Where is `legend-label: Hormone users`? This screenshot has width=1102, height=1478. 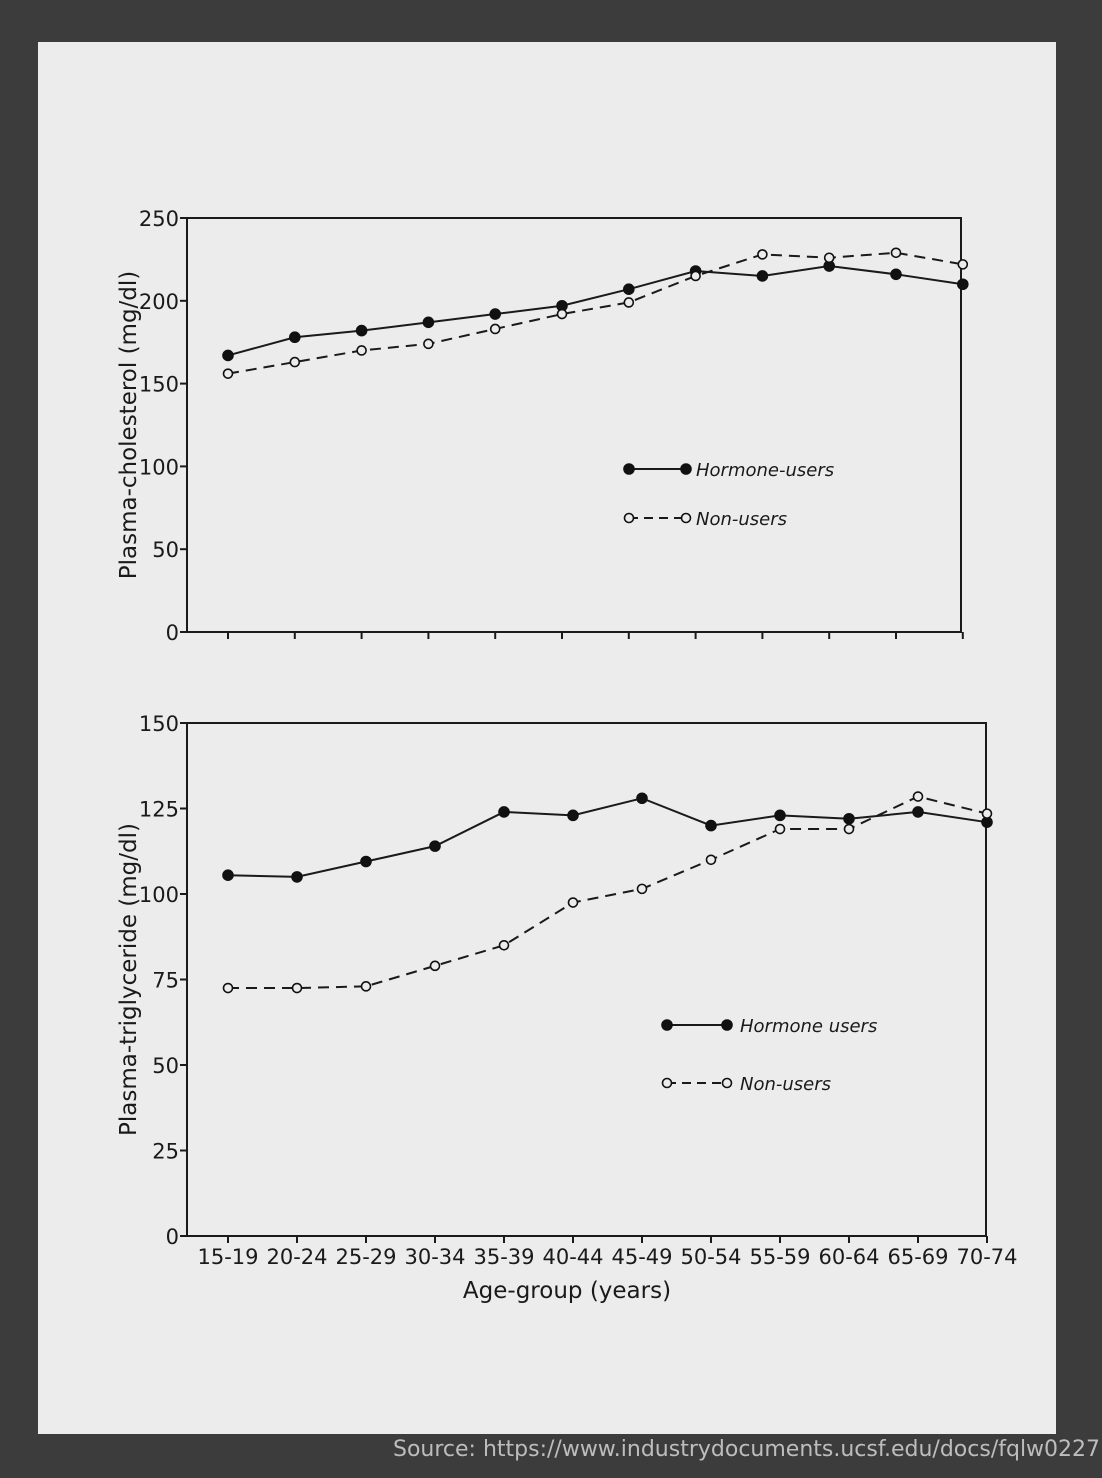
legend-label: Hormone users is located at coordinates (808, 1026).